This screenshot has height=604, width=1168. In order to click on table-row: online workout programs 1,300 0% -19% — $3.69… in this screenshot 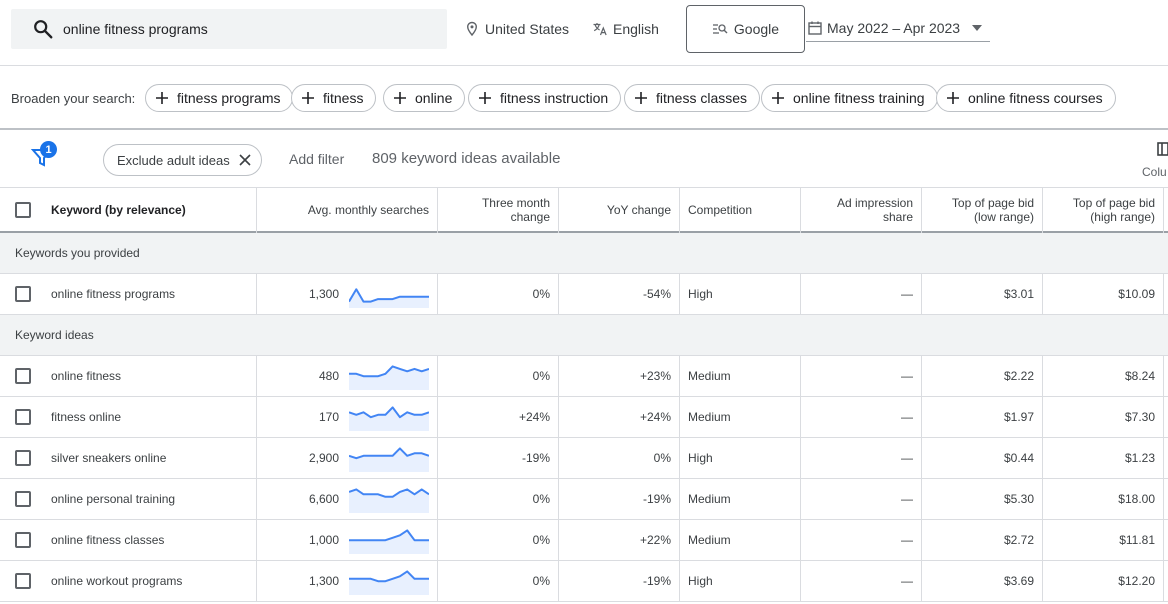, I will do `click(584, 581)`.